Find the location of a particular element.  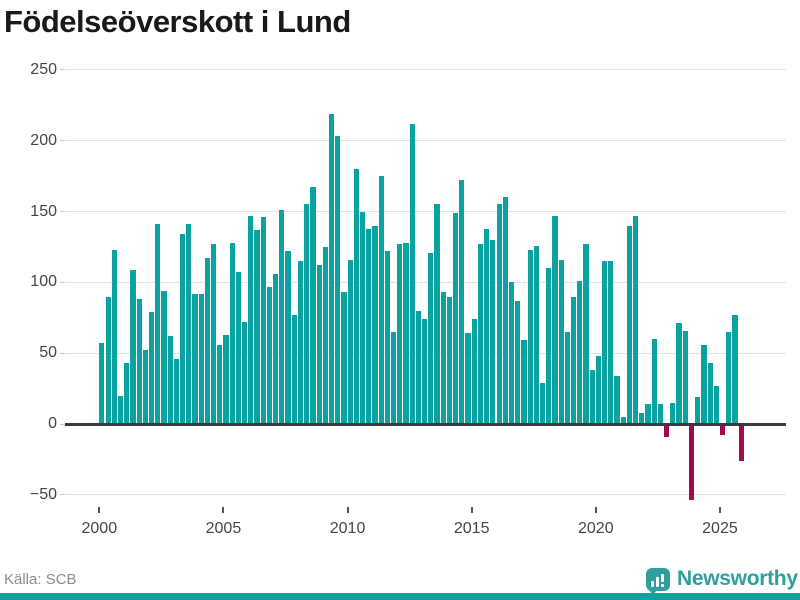

y-axis-label: −50 is located at coordinates (43, 494).